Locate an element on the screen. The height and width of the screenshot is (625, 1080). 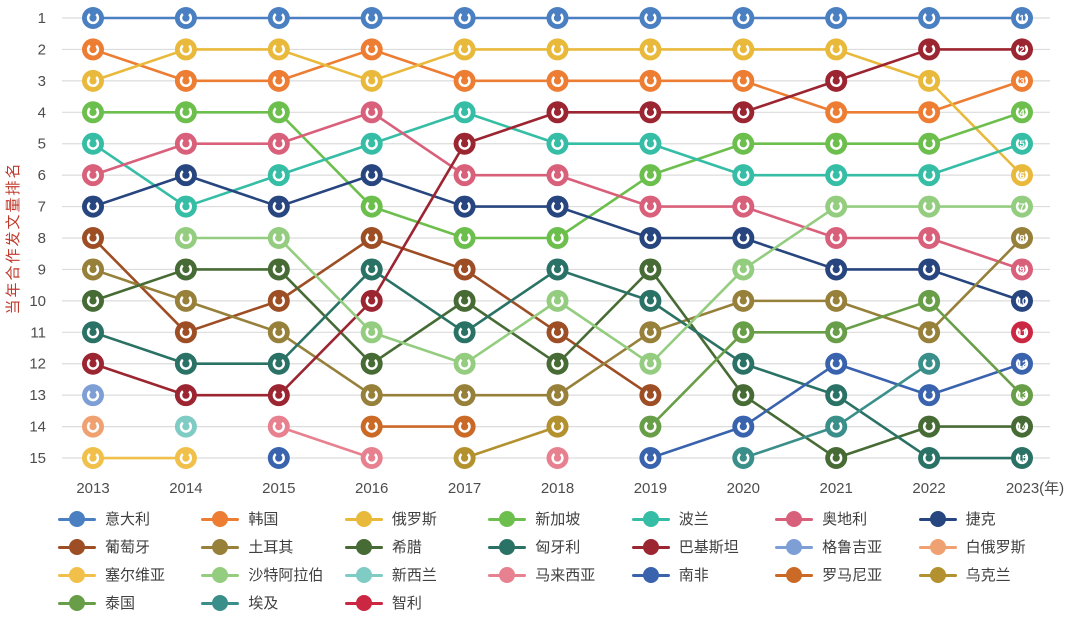
legend-item-10: 希腊 is located at coordinates (414, 546).